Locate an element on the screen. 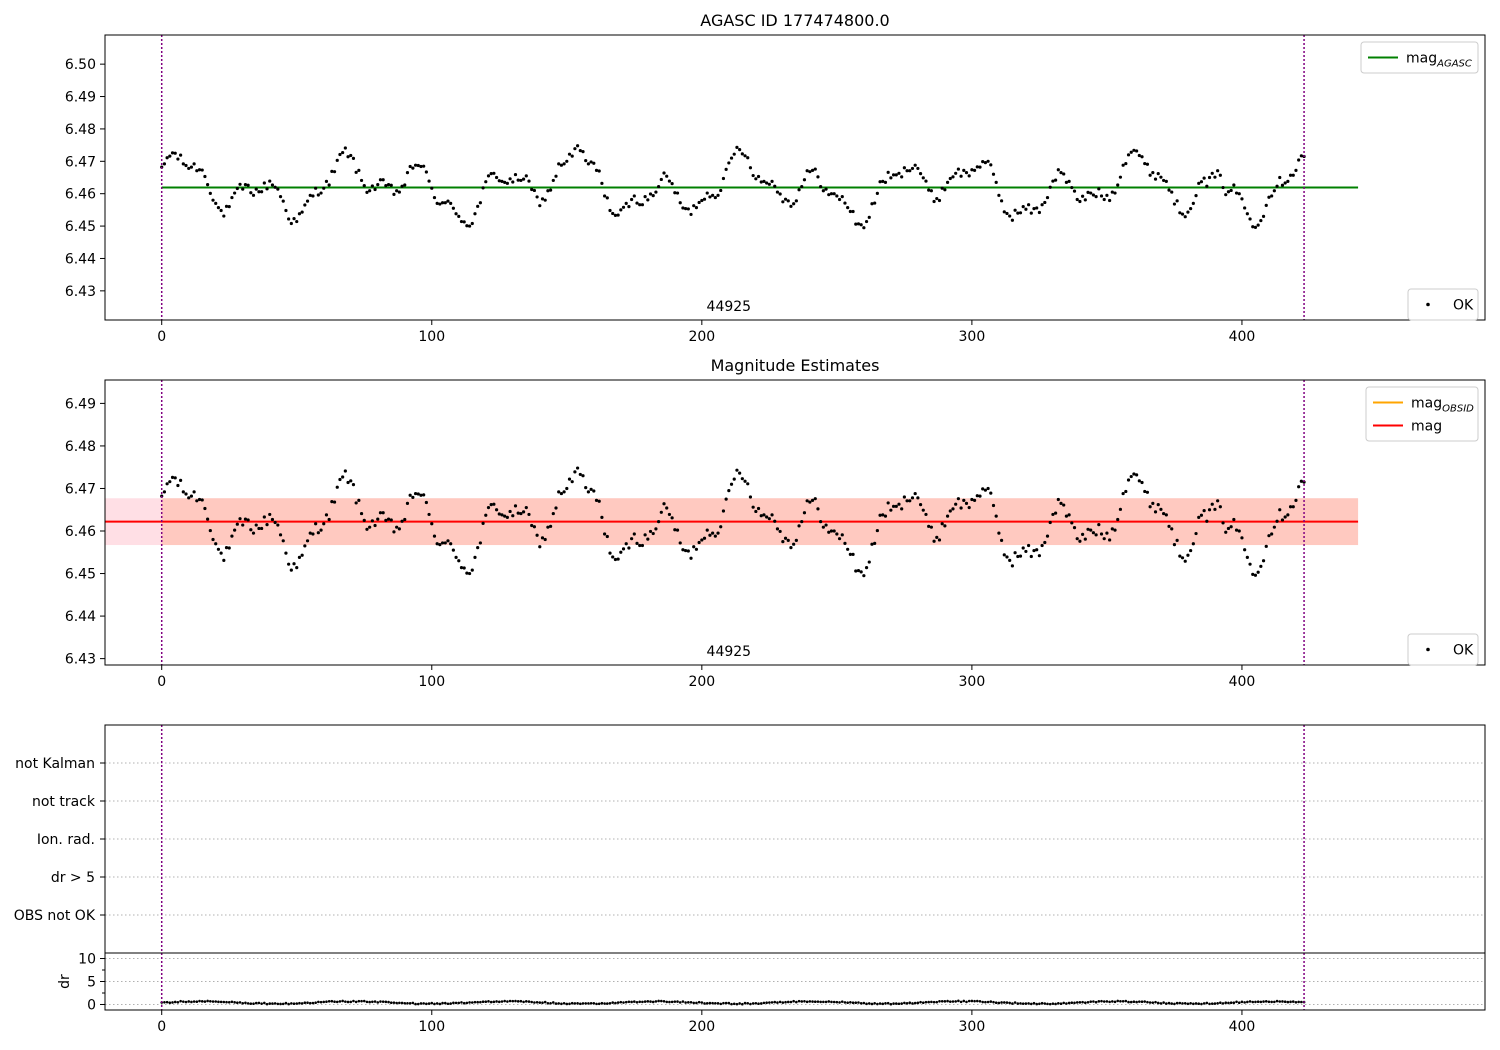  flag-category-label: OBS not OK is located at coordinates (55, 916).